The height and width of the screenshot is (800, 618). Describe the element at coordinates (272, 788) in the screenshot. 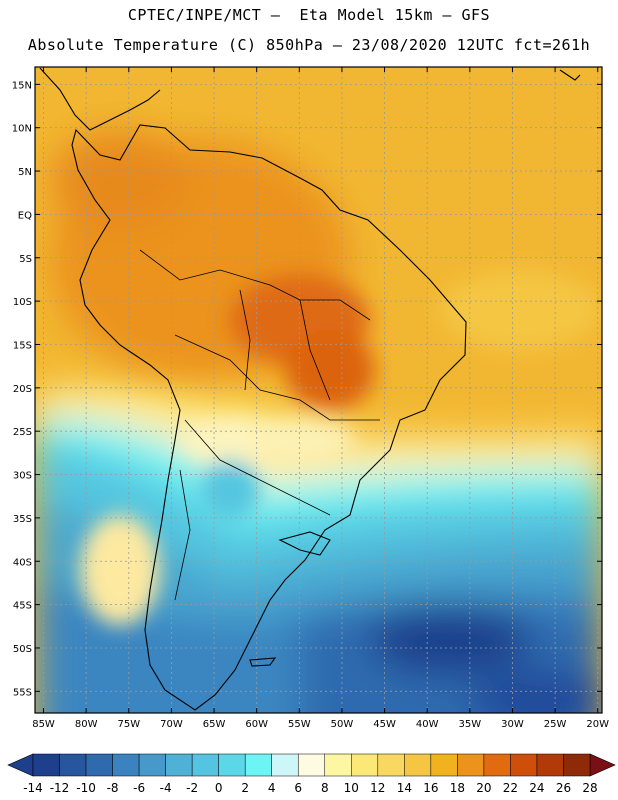

I see `colorbar-label: 4` at that location.